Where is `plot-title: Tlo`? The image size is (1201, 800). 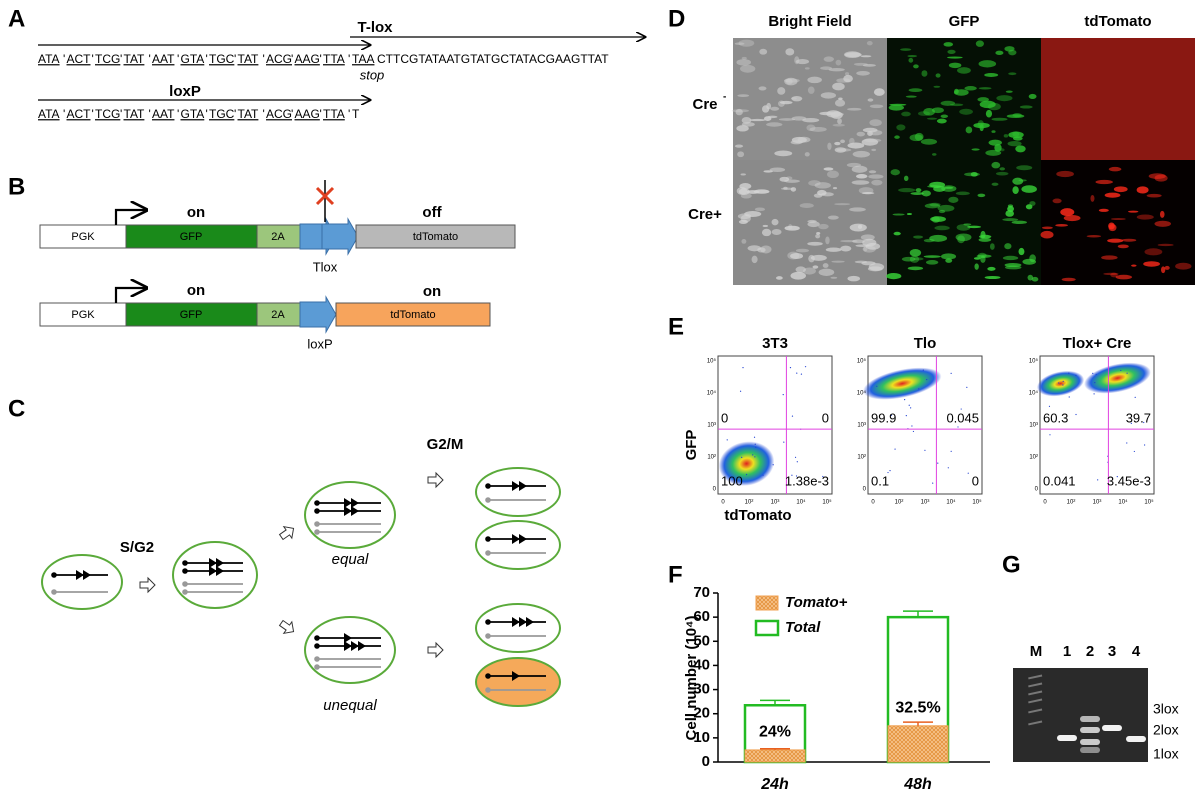 plot-title: Tlo is located at coordinates (925, 343).